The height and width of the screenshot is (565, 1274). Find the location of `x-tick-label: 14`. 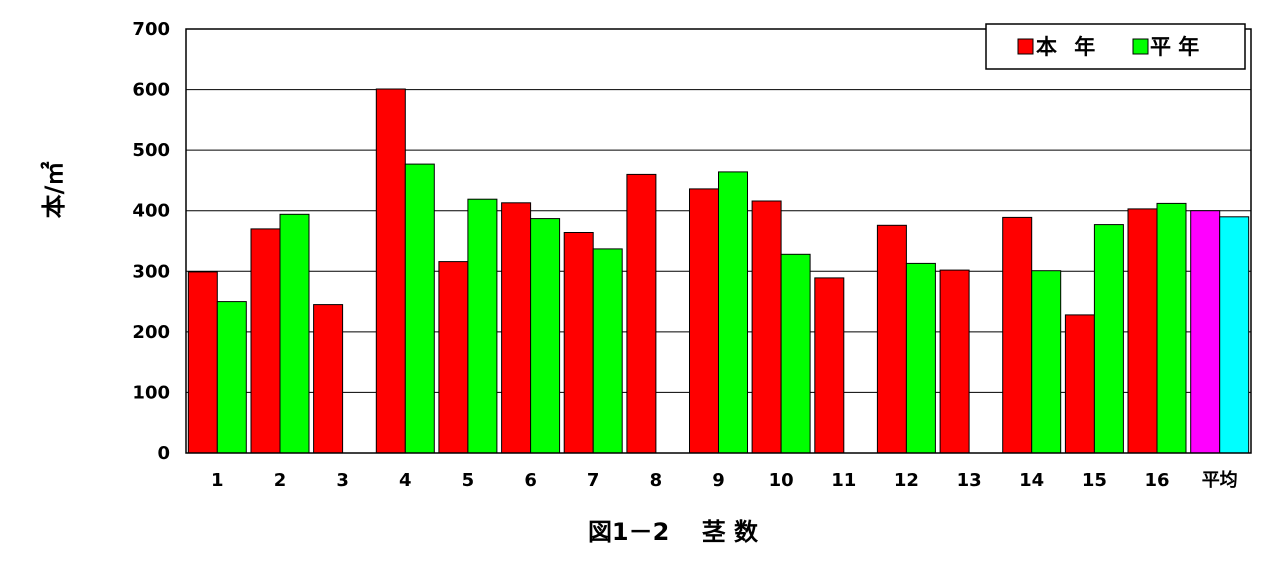

x-tick-label: 14 is located at coordinates (1031, 480).